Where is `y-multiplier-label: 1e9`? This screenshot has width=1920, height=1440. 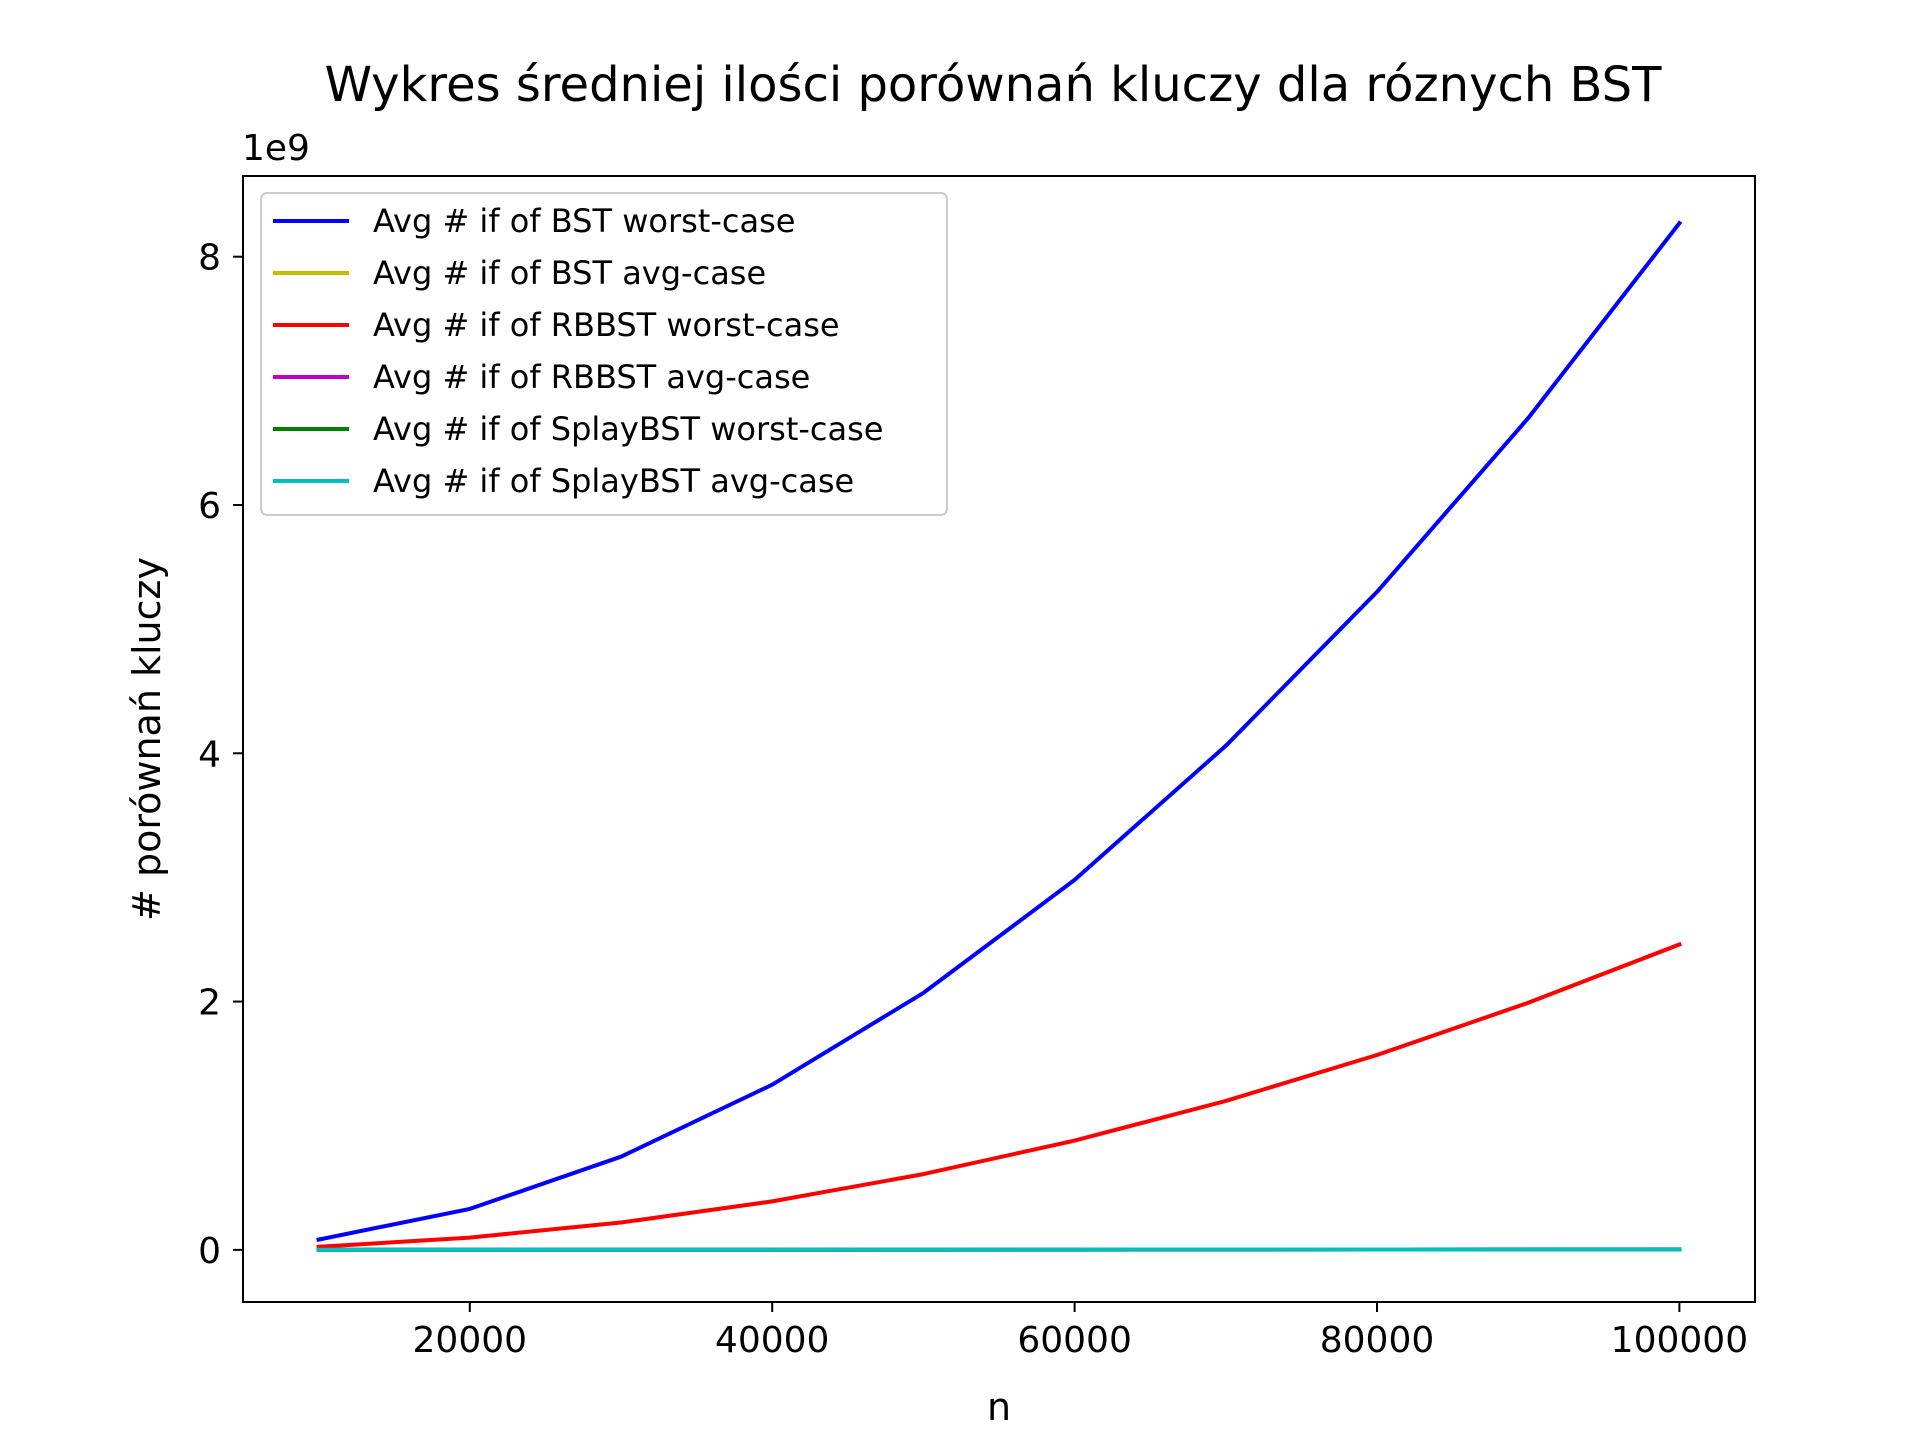
y-multiplier-label: 1e9 is located at coordinates (276, 148).